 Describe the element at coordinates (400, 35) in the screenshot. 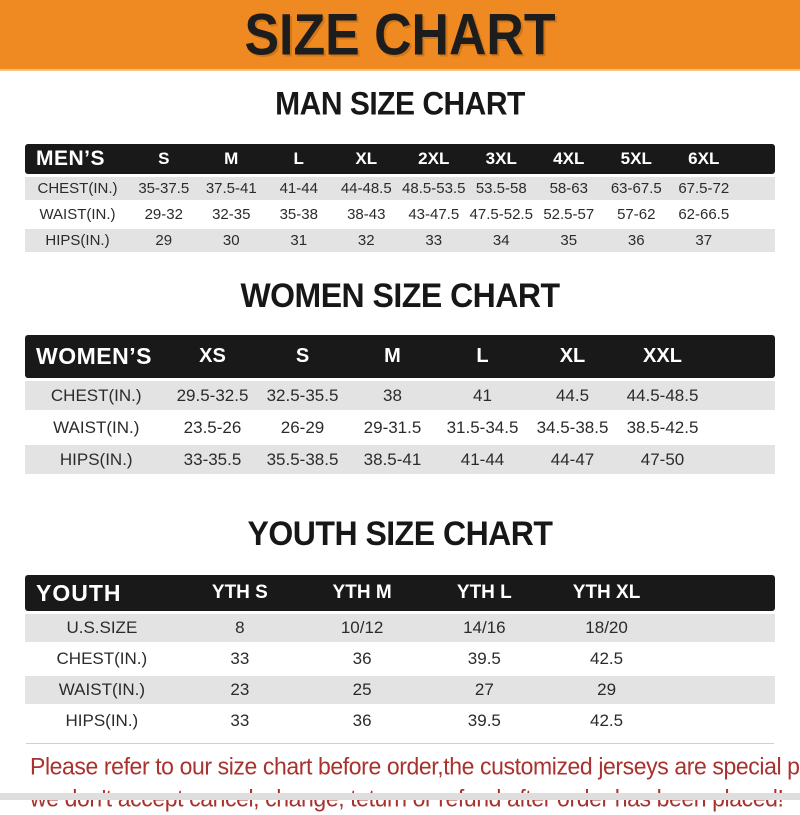

I see `size-chart-banner: SIZE CHART` at that location.